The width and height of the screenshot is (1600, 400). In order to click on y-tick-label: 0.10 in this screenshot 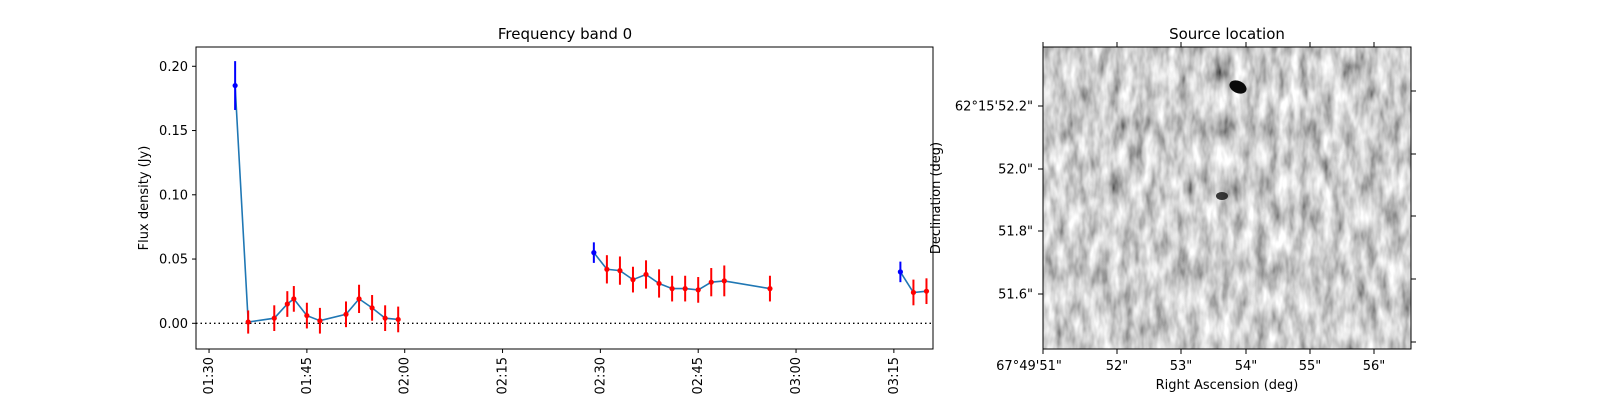, I will do `click(173, 195)`.